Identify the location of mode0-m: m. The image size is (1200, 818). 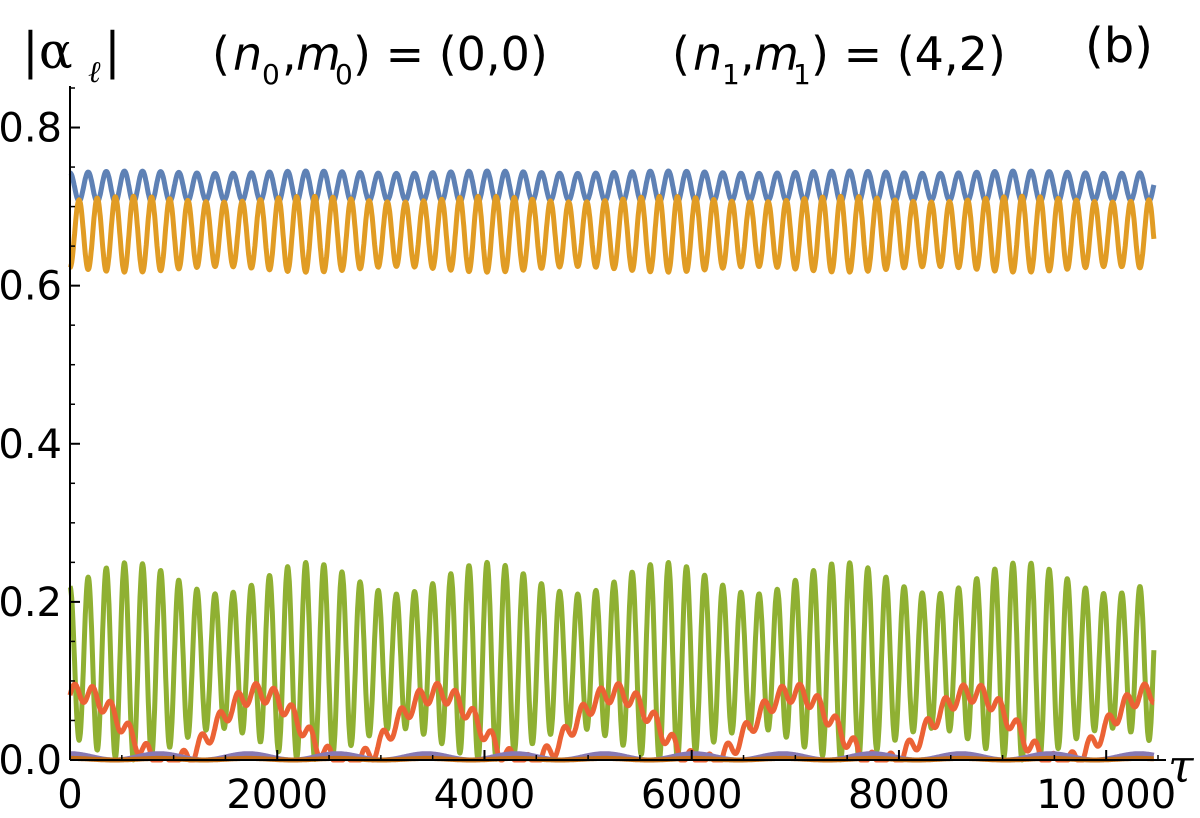
(318, 54).